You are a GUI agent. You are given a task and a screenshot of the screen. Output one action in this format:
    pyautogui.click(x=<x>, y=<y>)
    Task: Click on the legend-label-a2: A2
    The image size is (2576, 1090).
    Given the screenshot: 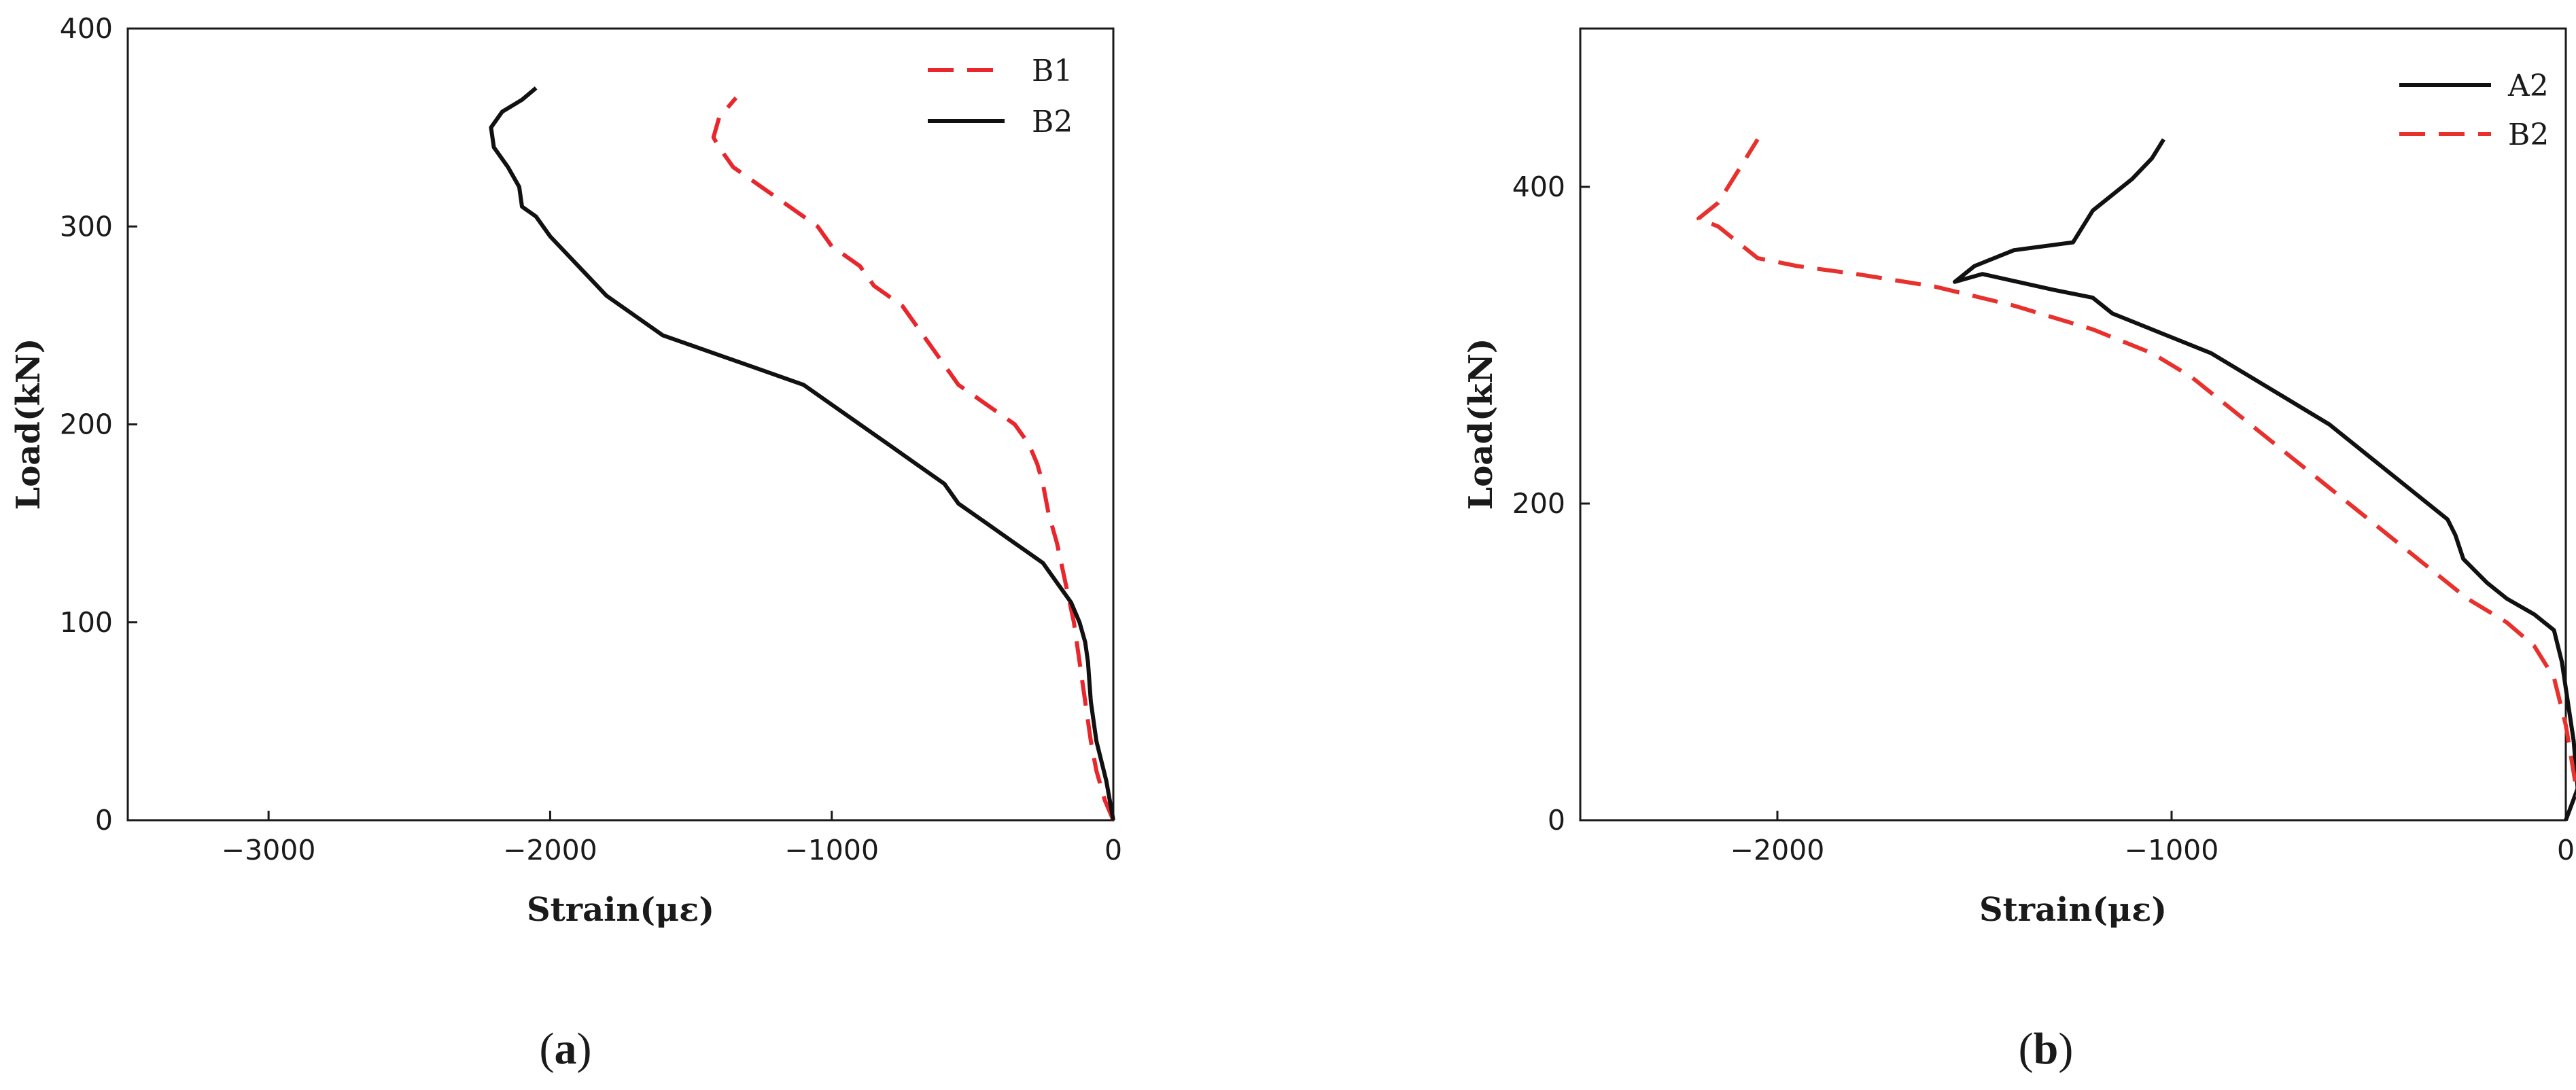 What is the action you would take?
    pyautogui.click(x=2528, y=86)
    